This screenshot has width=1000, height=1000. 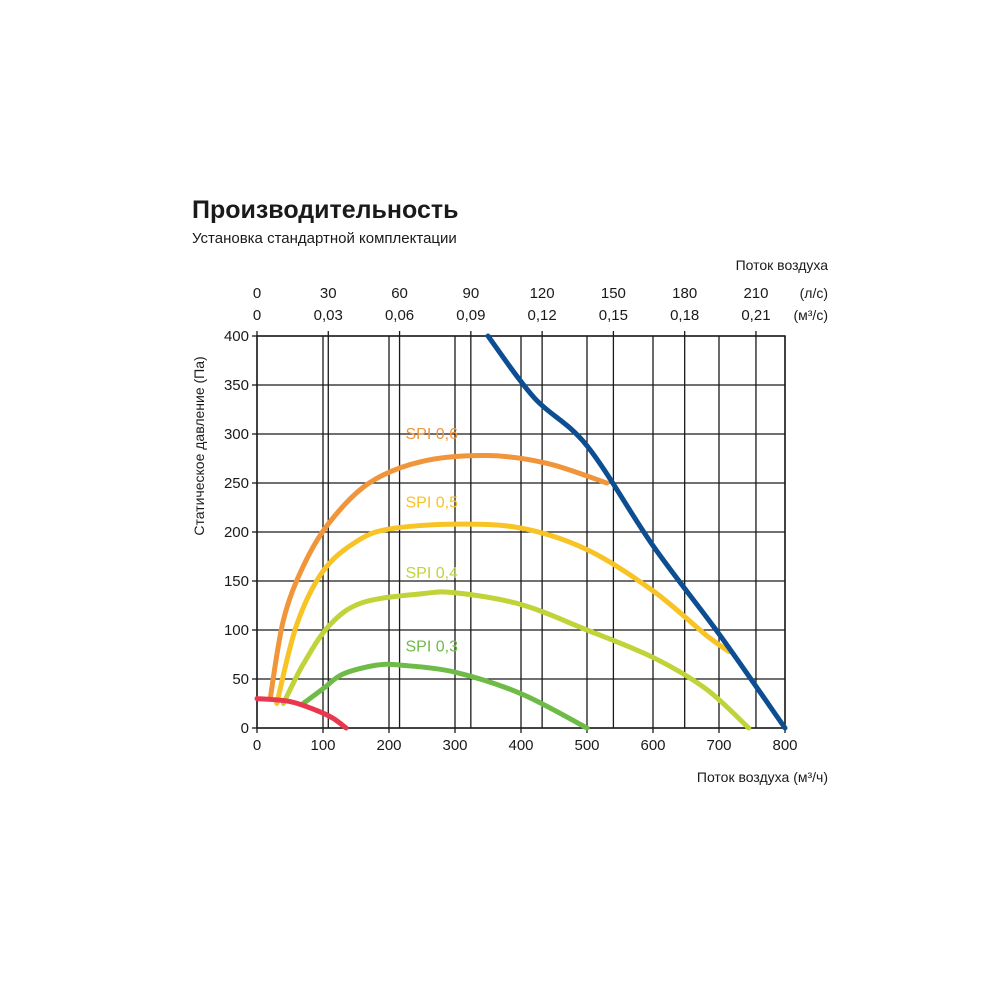 What do you see at coordinates (432, 647) in the screenshot?
I see `series-label: SPI 0,3` at bounding box center [432, 647].